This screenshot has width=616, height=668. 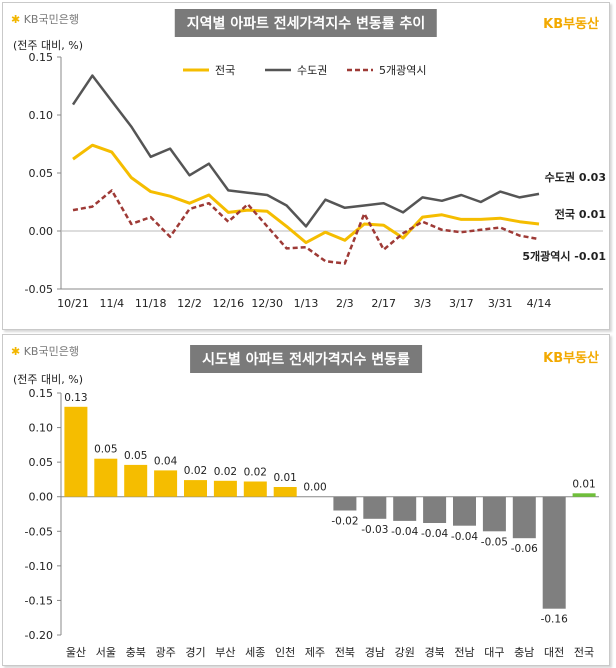 I want to click on y-tick-label: -0.10, so click(x=39, y=566).